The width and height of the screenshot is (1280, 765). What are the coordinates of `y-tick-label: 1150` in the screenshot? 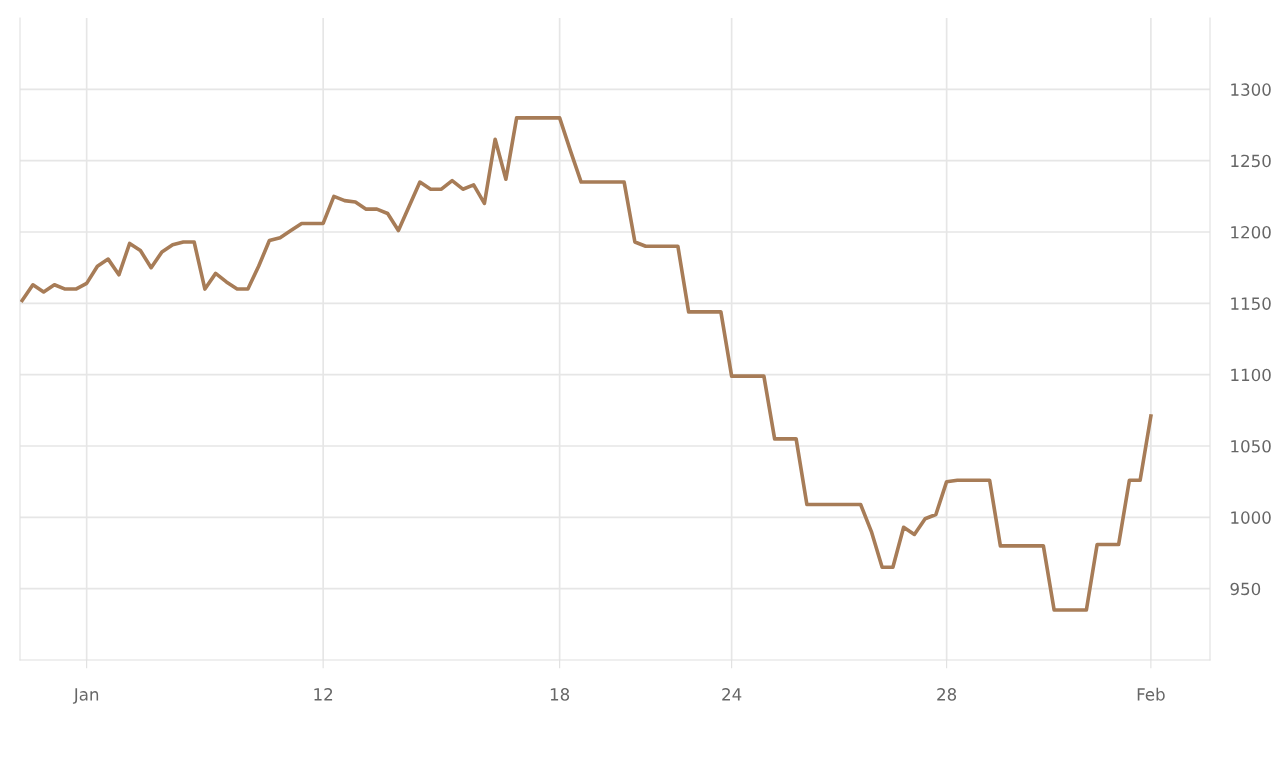 It's located at (1251, 303).